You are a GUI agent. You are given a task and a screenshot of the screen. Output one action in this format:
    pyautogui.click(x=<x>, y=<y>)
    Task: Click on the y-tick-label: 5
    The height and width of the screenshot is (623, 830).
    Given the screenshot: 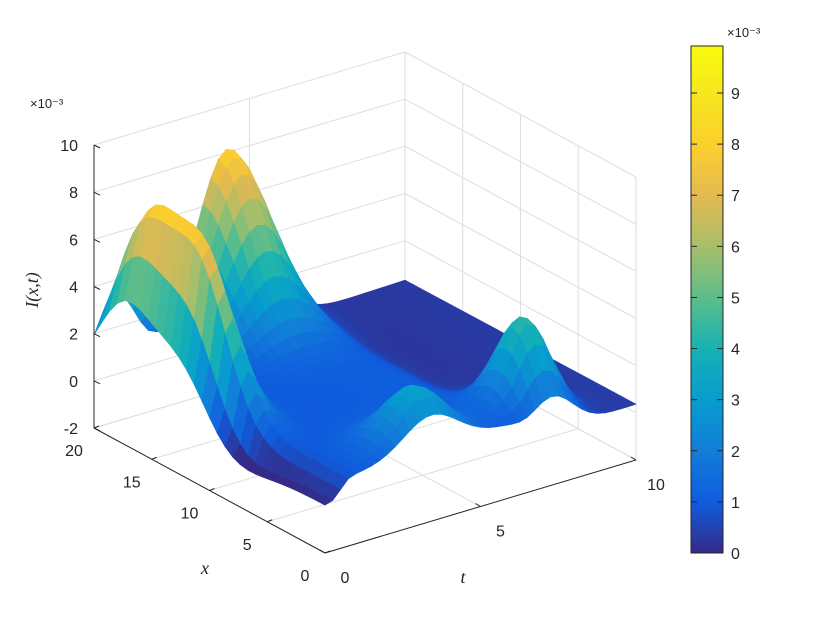 What is the action you would take?
    pyautogui.click(x=247, y=545)
    